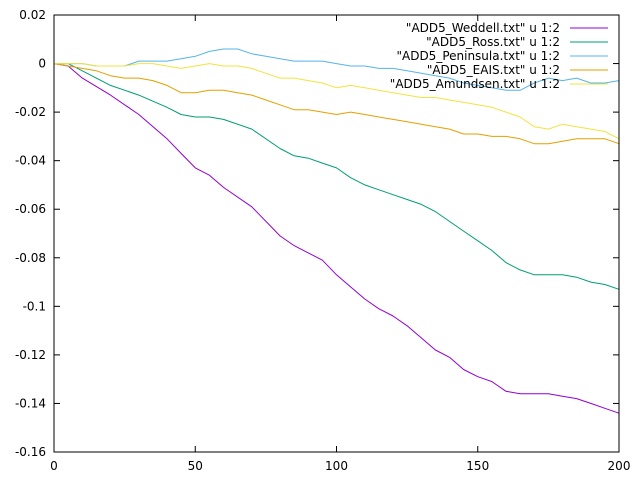 This screenshot has width=640, height=480. I want to click on legend-label-3: "ADD5_EAIS.txt" u 1:2, so click(493, 70).